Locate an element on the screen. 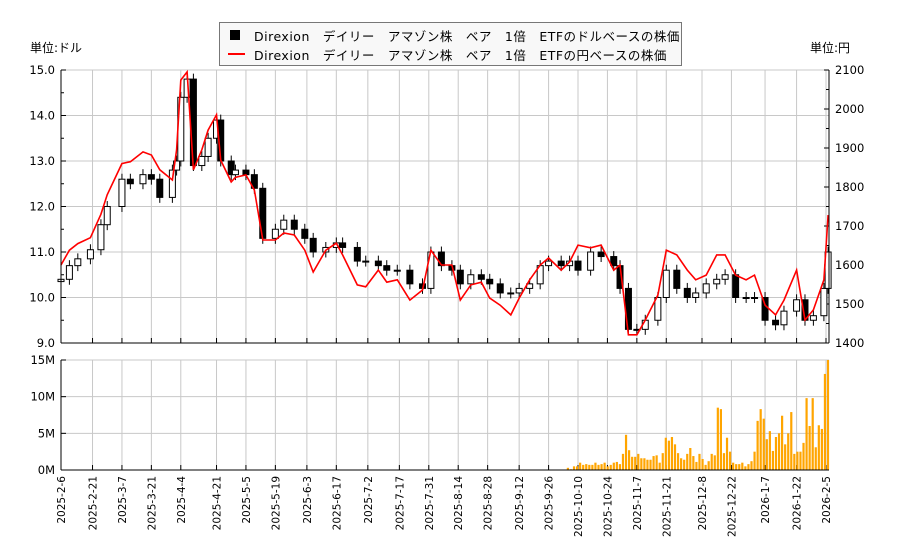 This screenshot has height=550, width=900. left-y-tick-label: 15.0 is located at coordinates (42, 70).